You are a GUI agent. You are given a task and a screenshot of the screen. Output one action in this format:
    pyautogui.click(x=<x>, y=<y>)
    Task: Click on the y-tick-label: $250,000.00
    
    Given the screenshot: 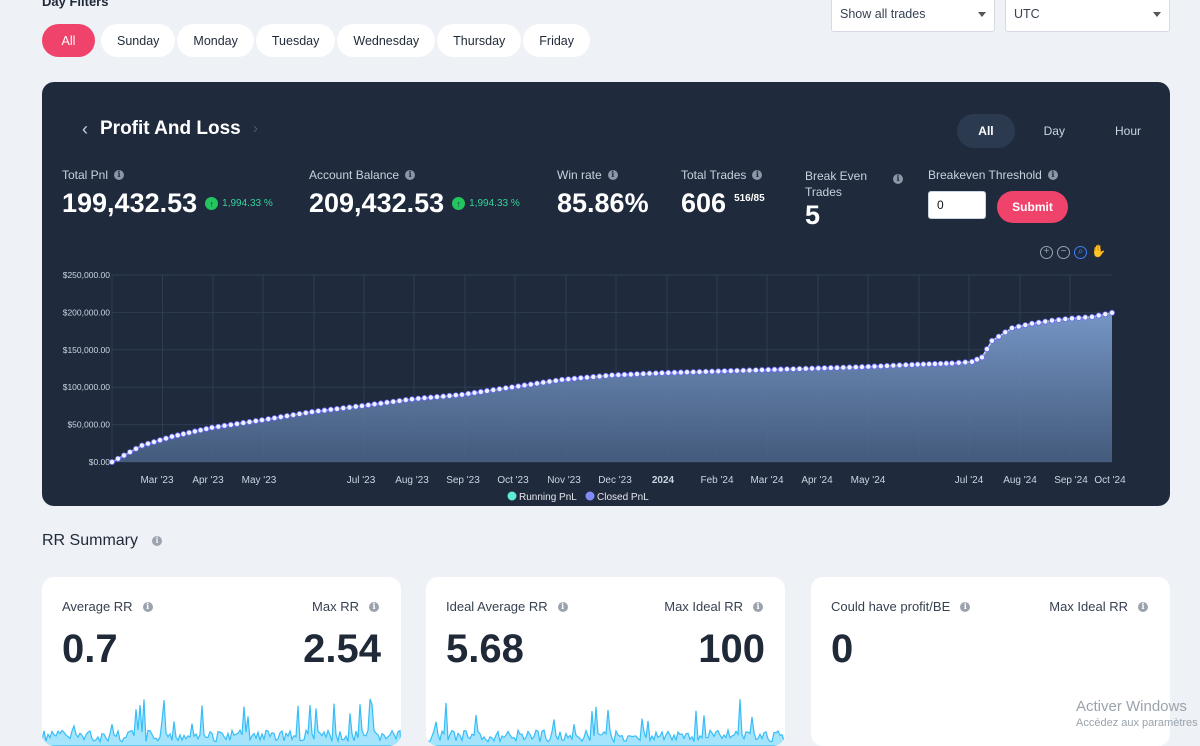 What is the action you would take?
    pyautogui.click(x=87, y=275)
    